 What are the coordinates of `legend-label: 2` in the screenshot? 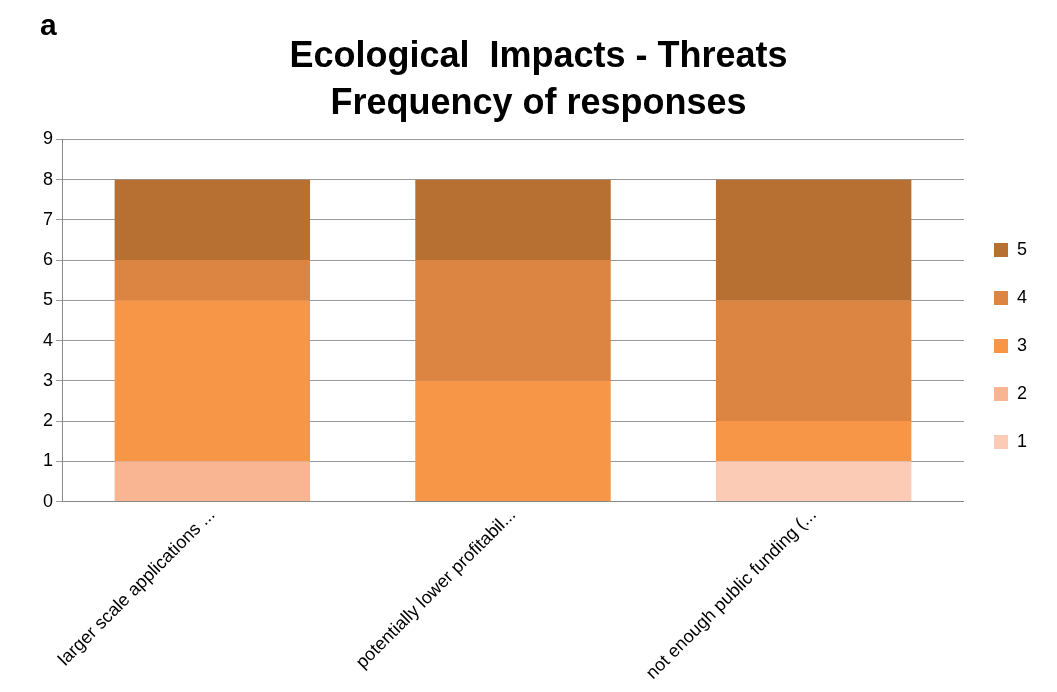 It's located at (1021, 392).